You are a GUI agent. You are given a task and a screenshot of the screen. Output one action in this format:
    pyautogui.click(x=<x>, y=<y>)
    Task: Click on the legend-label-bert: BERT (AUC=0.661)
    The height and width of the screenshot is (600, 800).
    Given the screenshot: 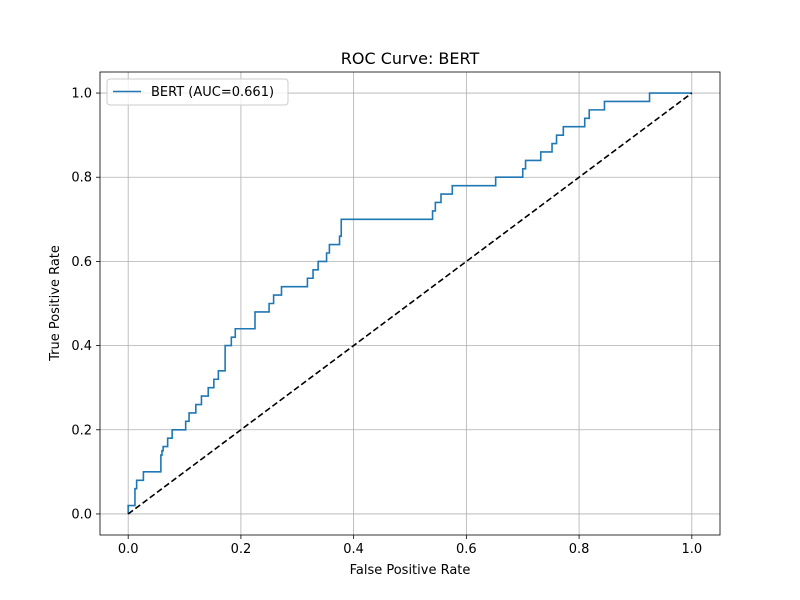 What is the action you would take?
    pyautogui.click(x=212, y=92)
    